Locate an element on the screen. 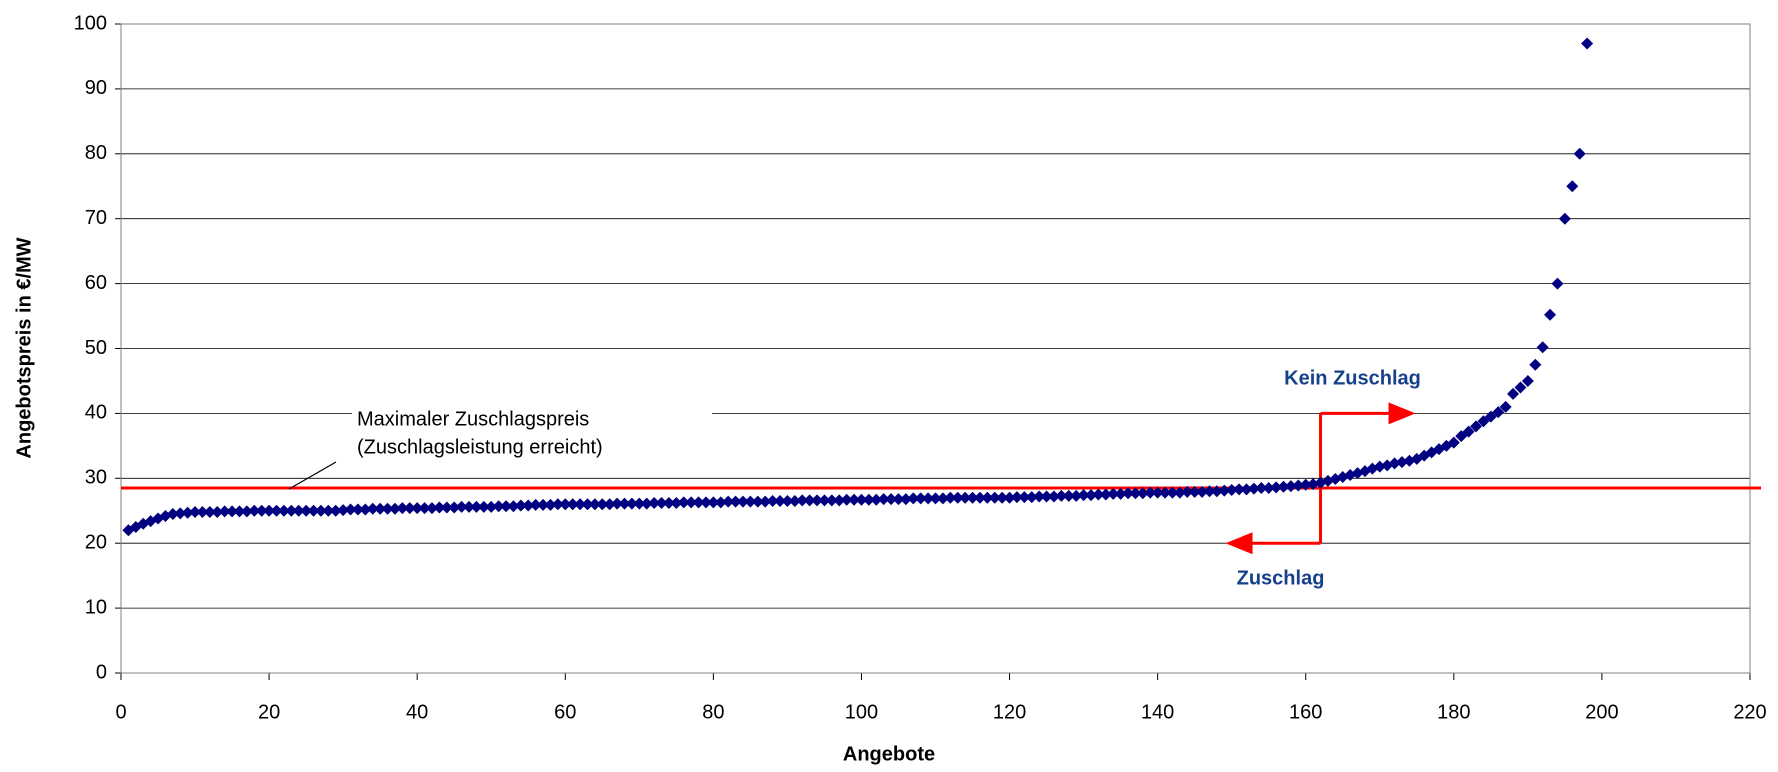  y-tick-label: 60 is located at coordinates (96, 283).